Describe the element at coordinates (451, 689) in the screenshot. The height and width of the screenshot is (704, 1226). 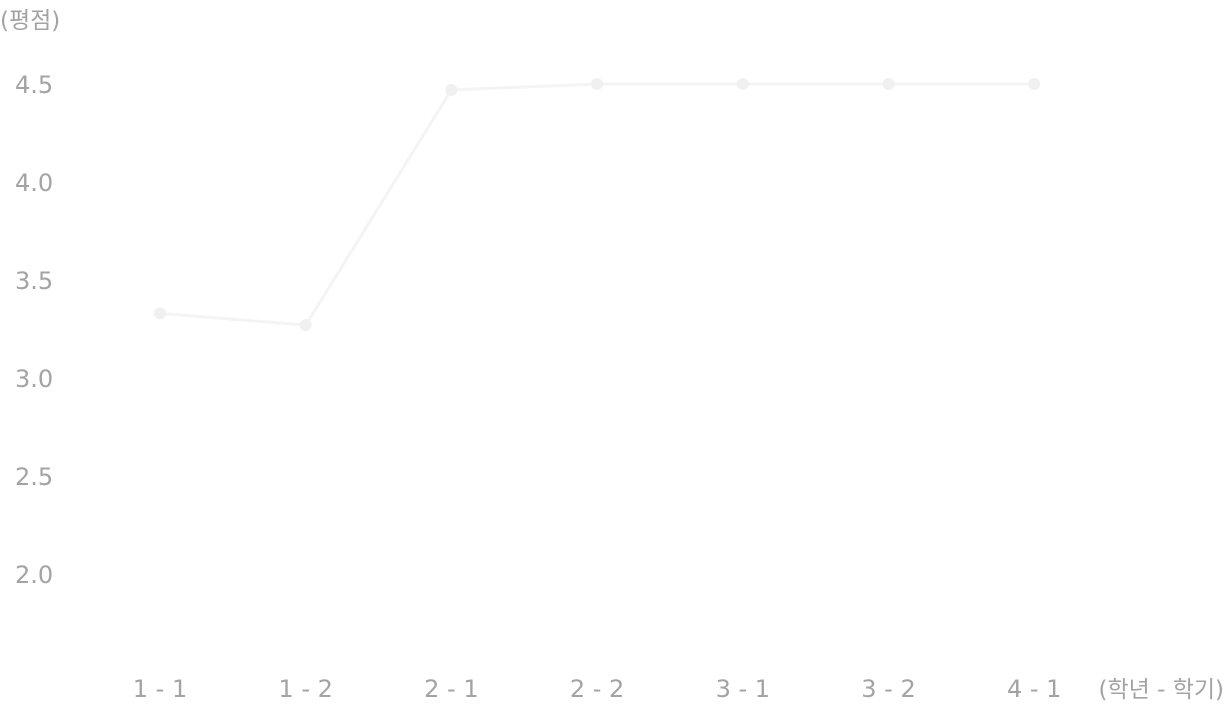
I see `x-tick-label: 2 - 1` at that location.